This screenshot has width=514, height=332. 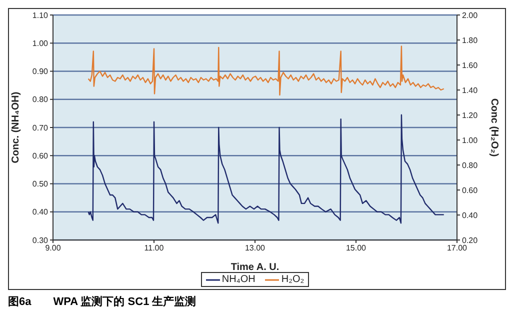 I want to click on y2-tick-label: 2.00, so click(x=470, y=15).